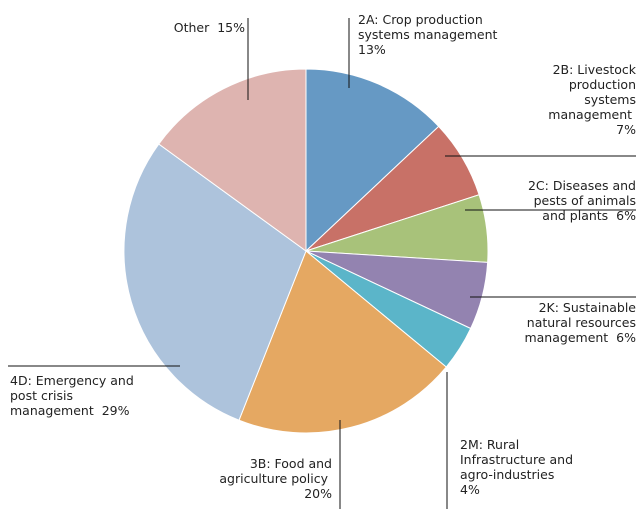 This screenshot has height=509, width=638. Describe the element at coordinates (372, 49) in the screenshot. I see `value-label: 13%` at that location.